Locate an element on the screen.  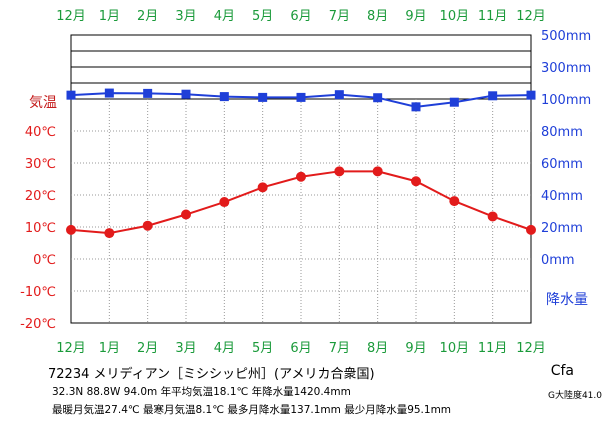
temp-tick-label: -10℃ is located at coordinates (38, 292).